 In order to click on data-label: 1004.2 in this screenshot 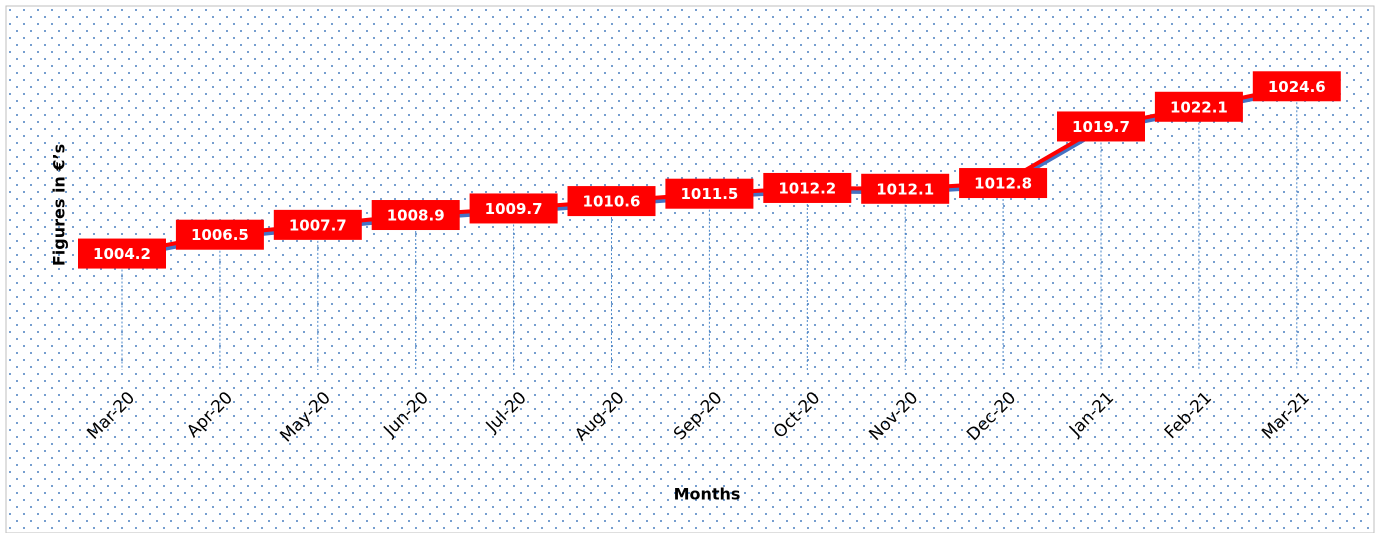, I will do `click(122, 254)`.